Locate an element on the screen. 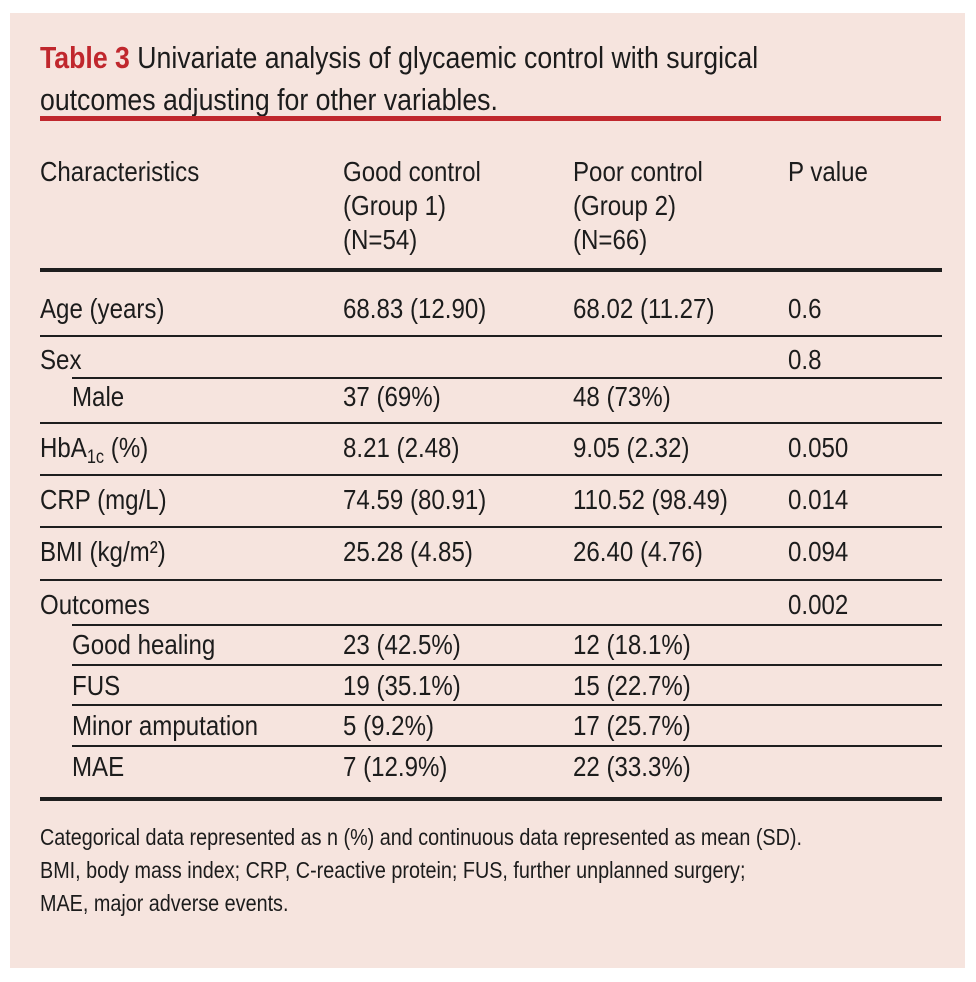 The image size is (976, 982). p-value: 0.8 is located at coordinates (805, 359).